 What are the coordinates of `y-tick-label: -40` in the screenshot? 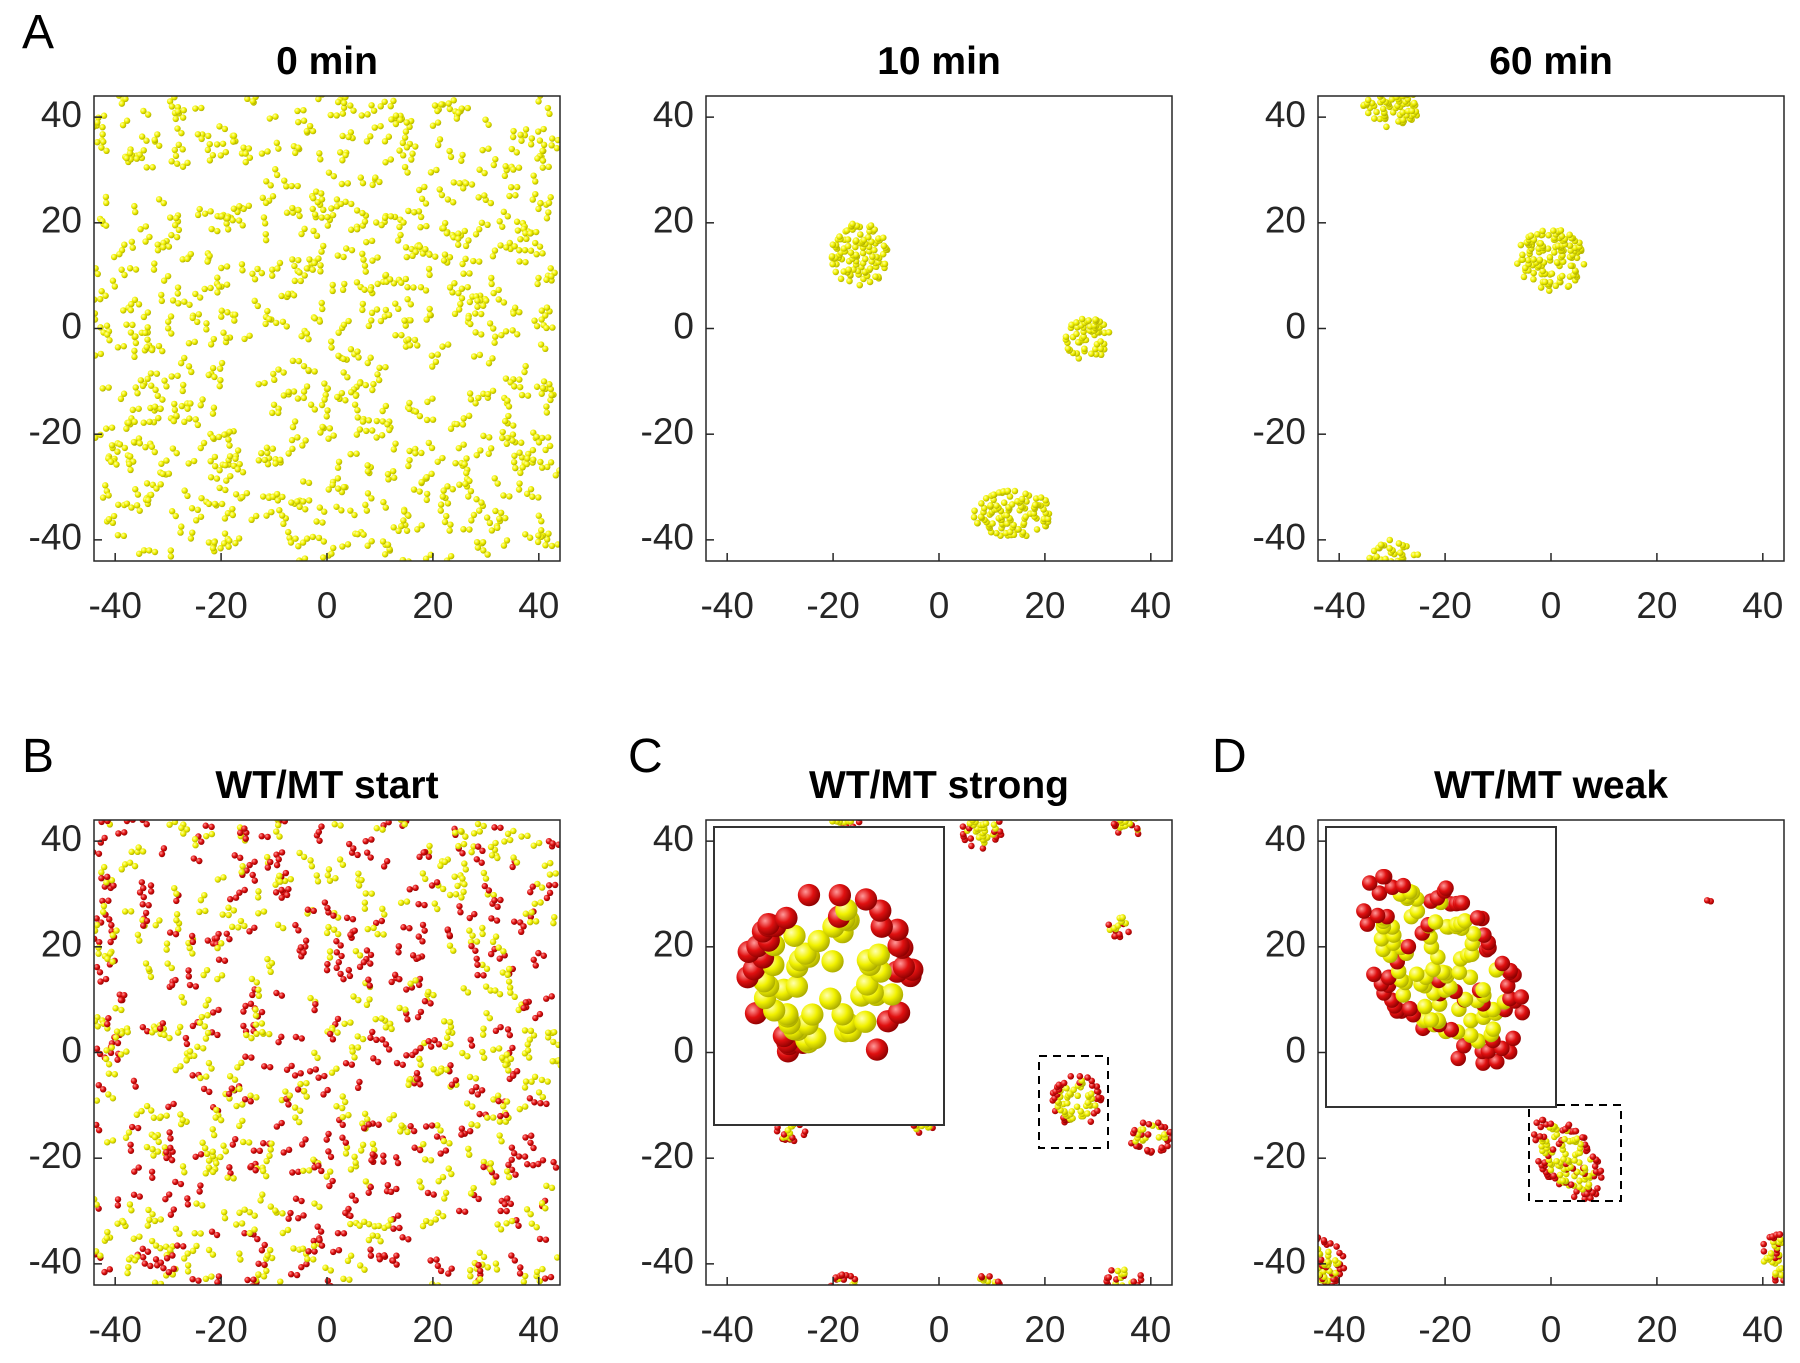 It's located at (55, 537).